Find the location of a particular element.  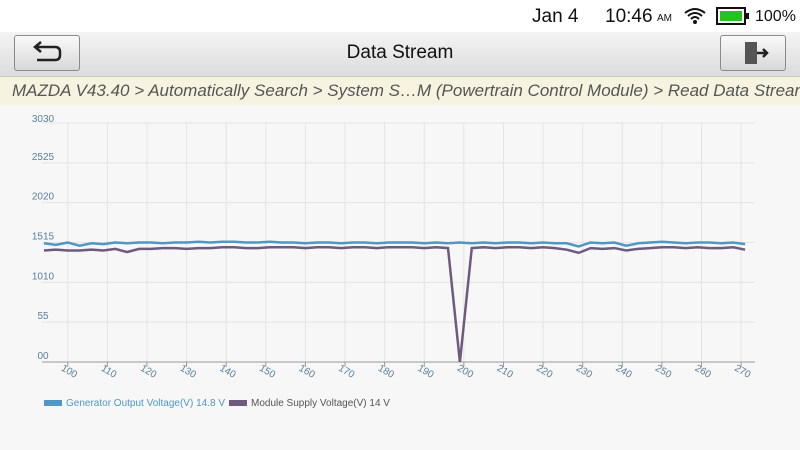

y2-tick-label: 0 is located at coordinates (46, 356).